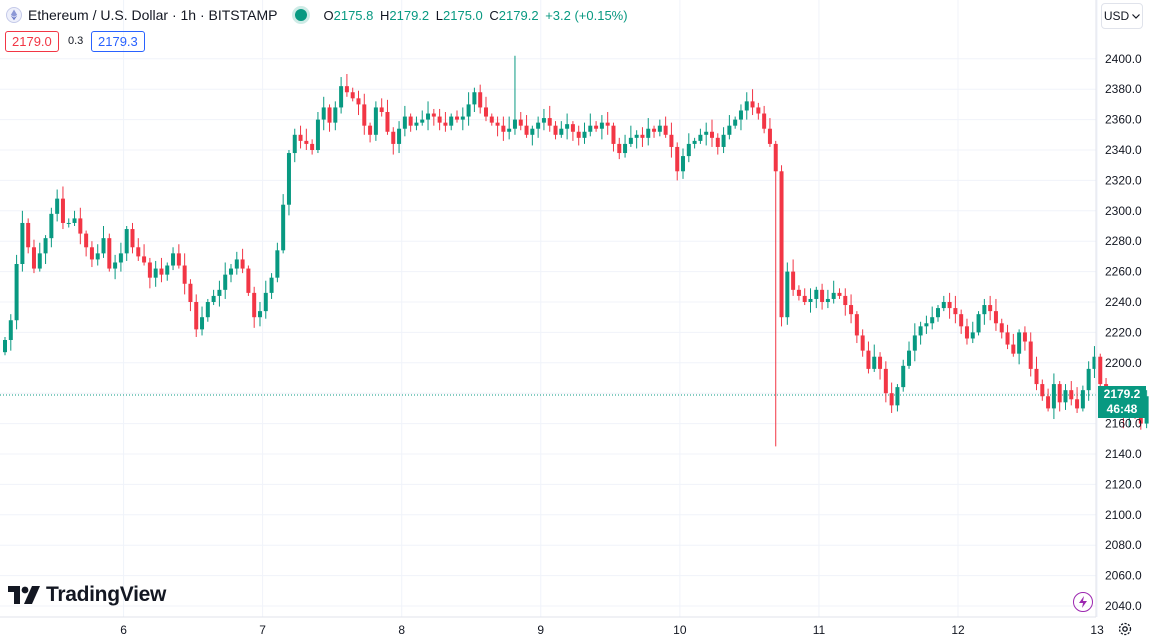 This screenshot has width=1149, height=640. Describe the element at coordinates (1123, 363) in the screenshot. I see `price-tick-label: 2200.0` at that location.